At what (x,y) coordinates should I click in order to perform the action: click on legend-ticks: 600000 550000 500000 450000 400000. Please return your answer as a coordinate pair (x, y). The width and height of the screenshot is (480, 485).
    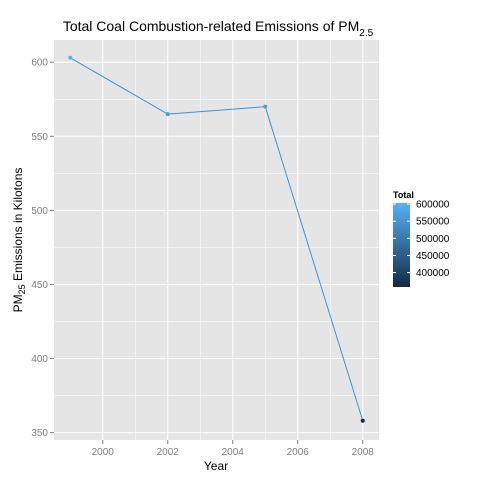
    Looking at the image, I should click on (421, 239).